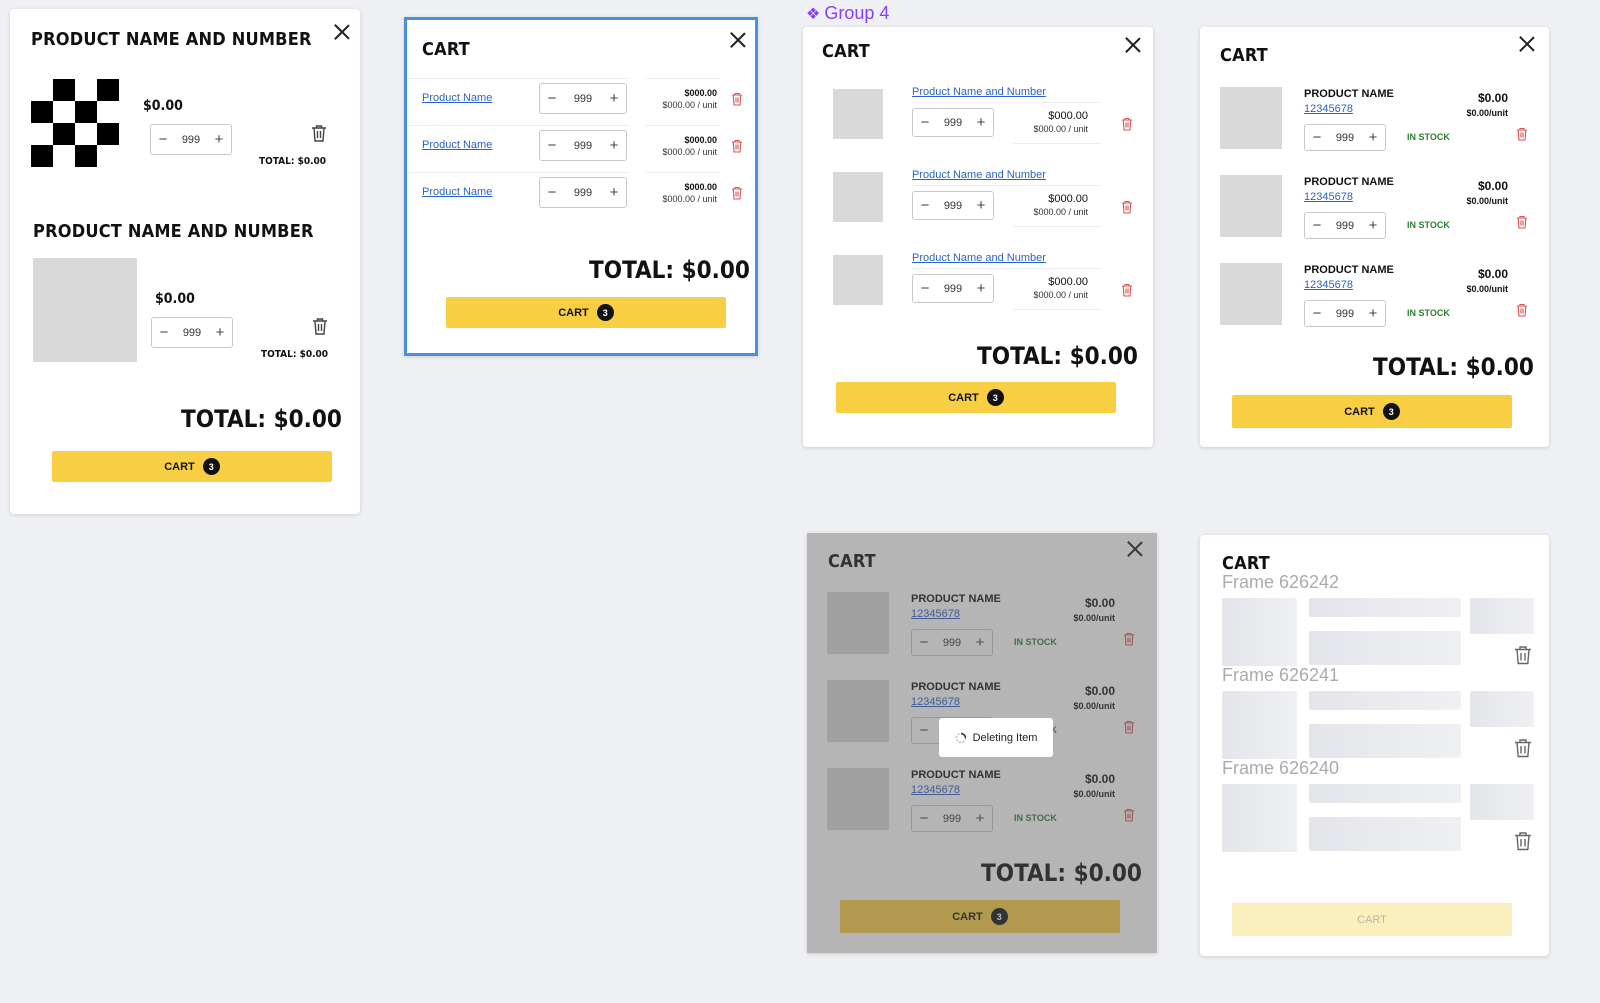 Image resolution: width=1600 pixels, height=1003 pixels. Describe the element at coordinates (857, 13) in the screenshot. I see `group-label-text: Group 4` at that location.